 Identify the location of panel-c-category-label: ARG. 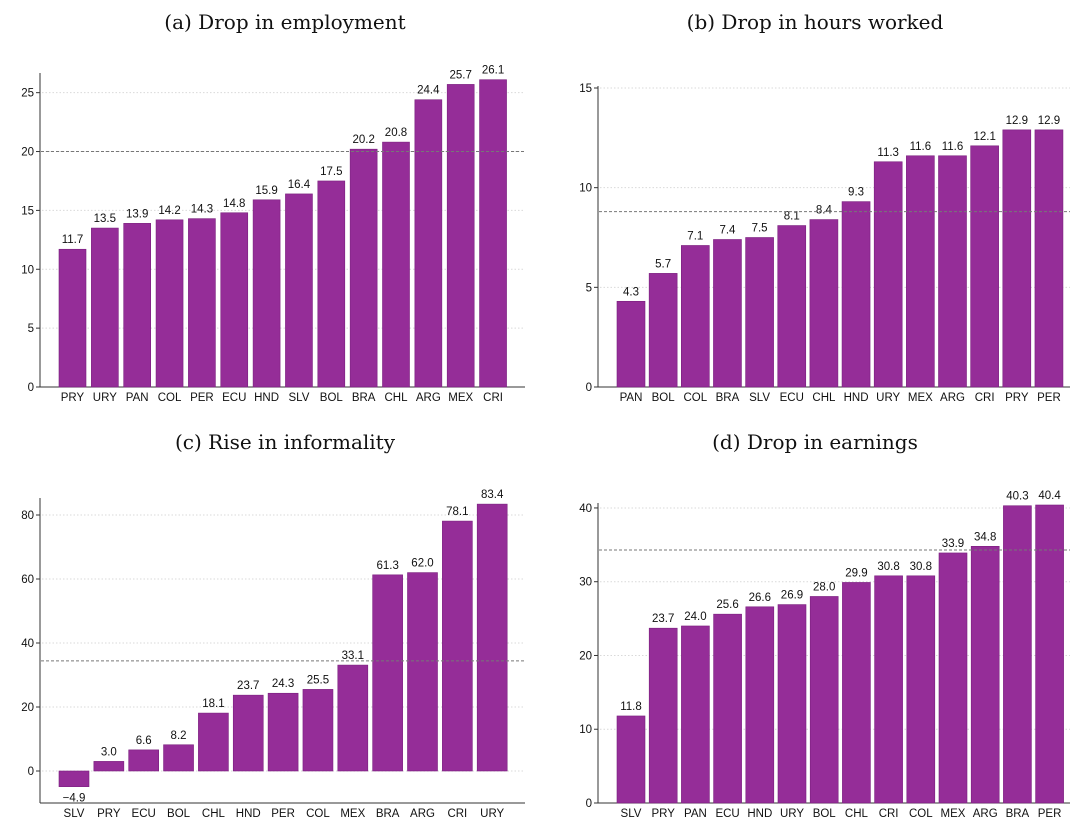
(422, 814).